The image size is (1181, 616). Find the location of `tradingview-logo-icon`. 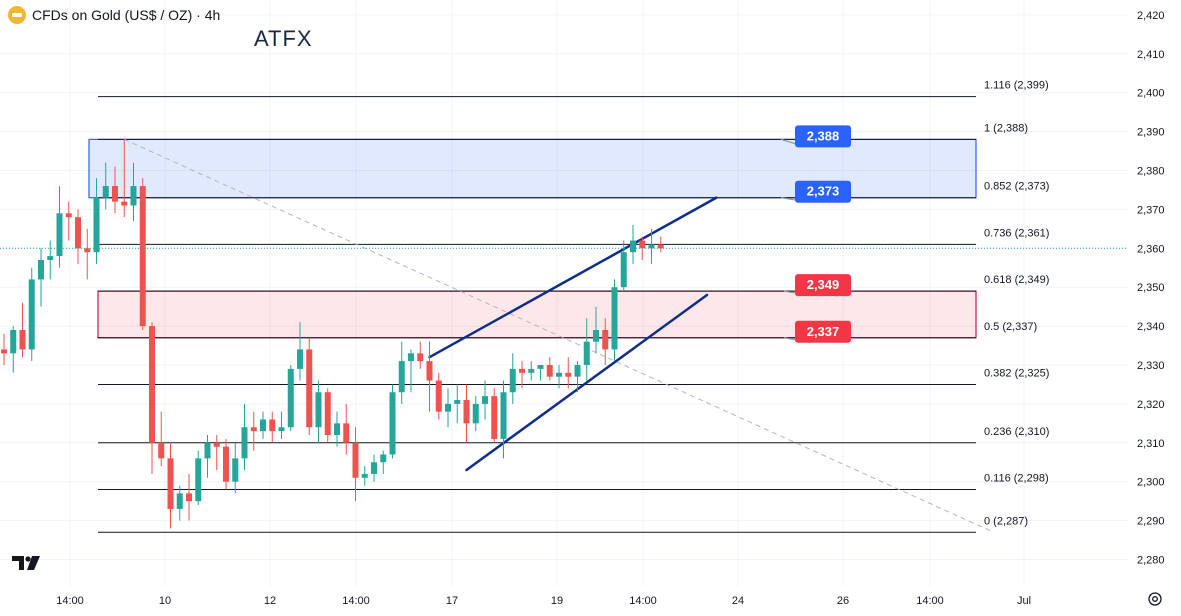

tradingview-logo-icon is located at coordinates (28, 563).